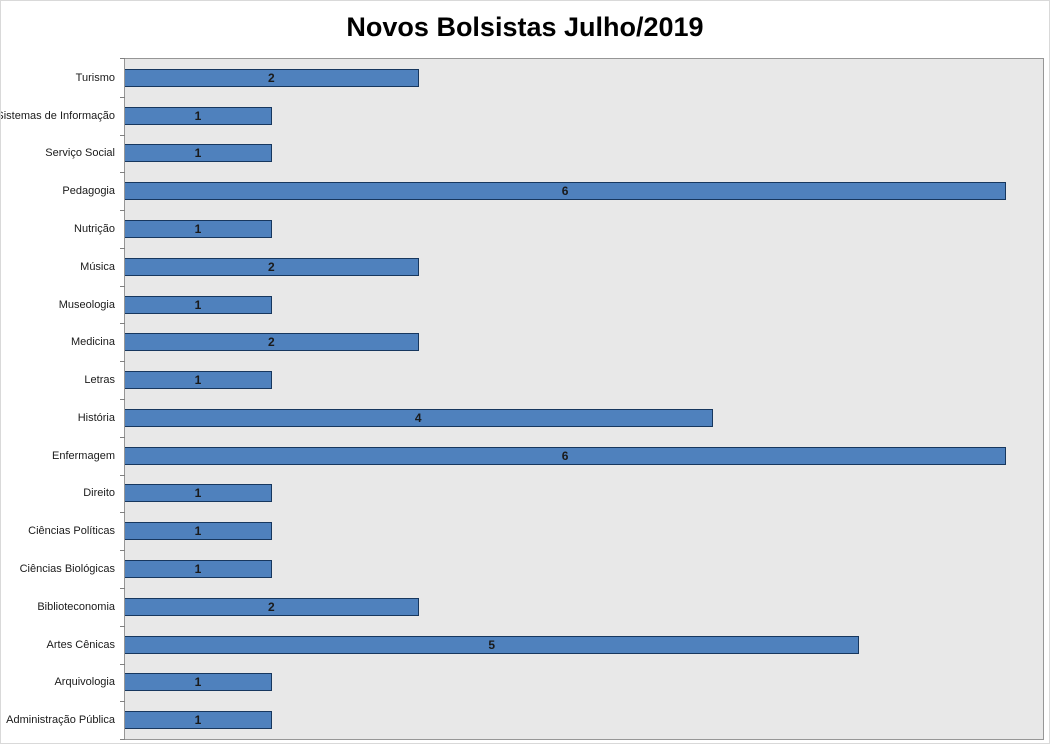  I want to click on category-label: Letras, so click(99, 380).